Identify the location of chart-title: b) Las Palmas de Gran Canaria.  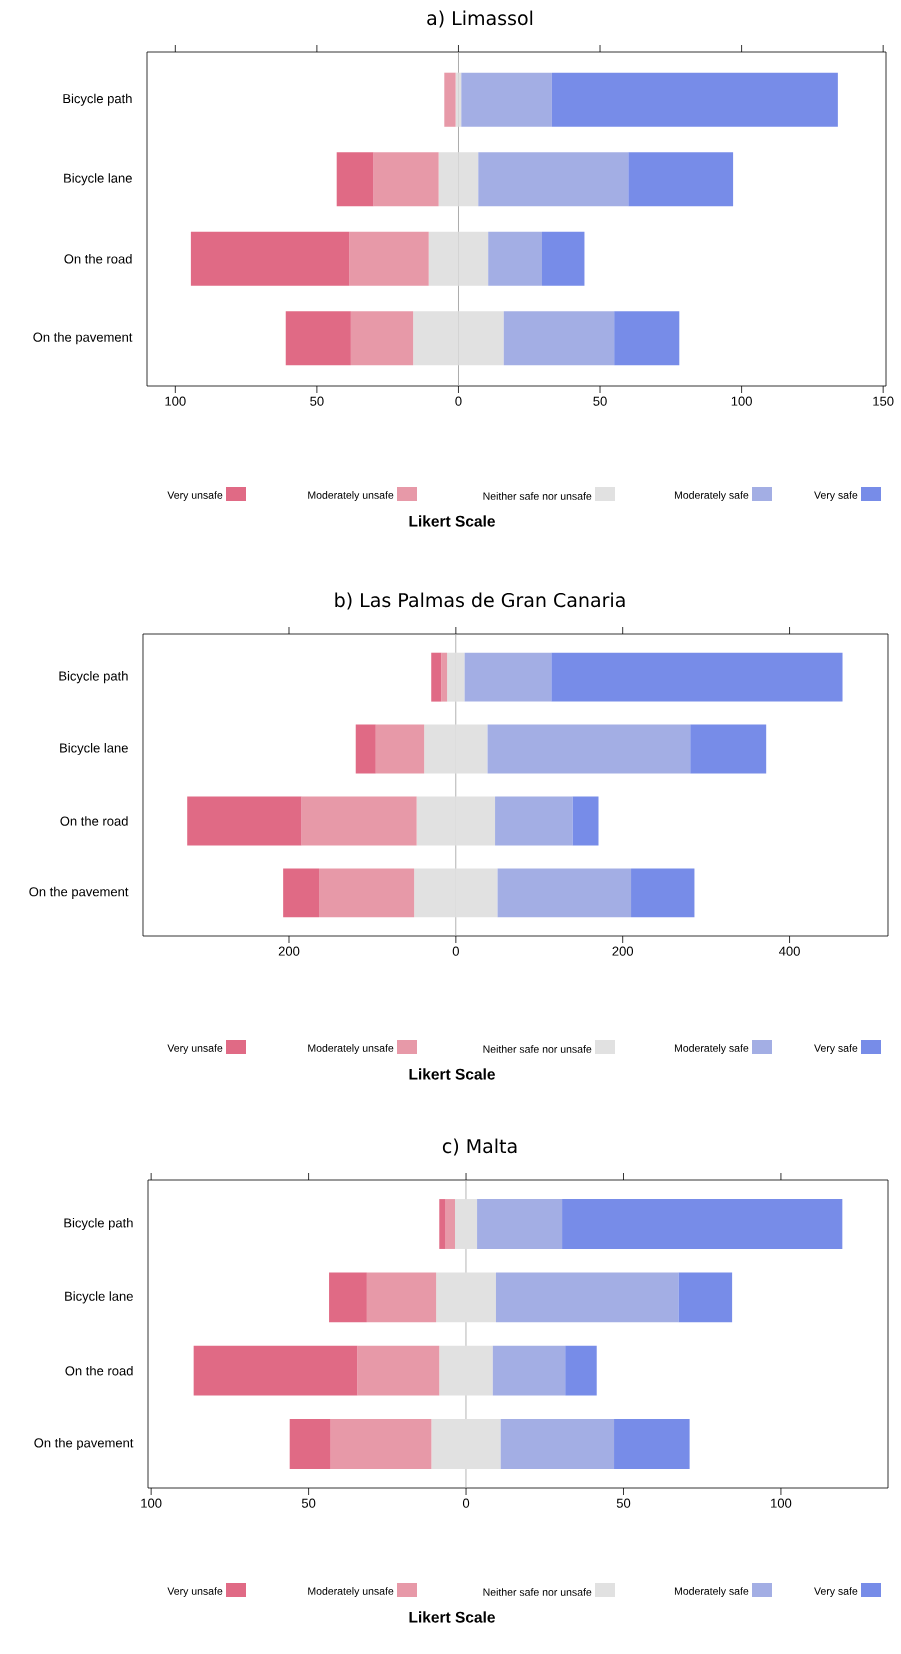
(480, 601).